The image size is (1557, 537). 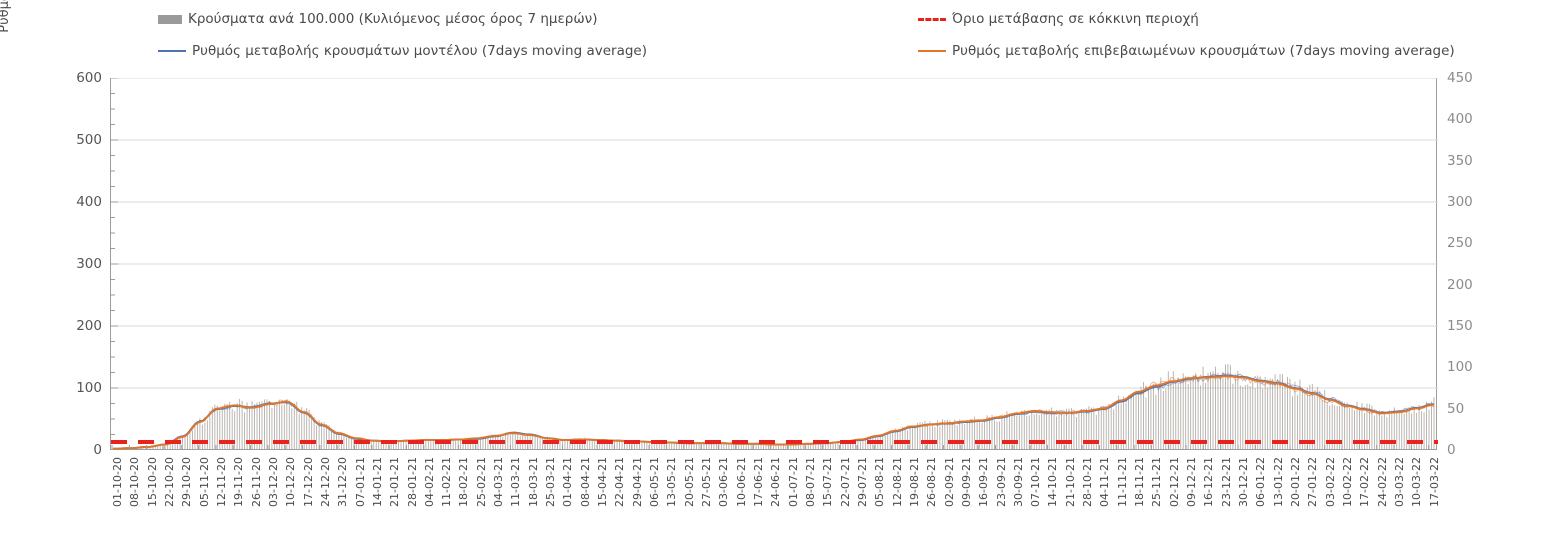 I want to click on legend-item-red-threshold: Όριο μετάβασης σε κόκκινη περιοχή, so click(x=1058, y=19).